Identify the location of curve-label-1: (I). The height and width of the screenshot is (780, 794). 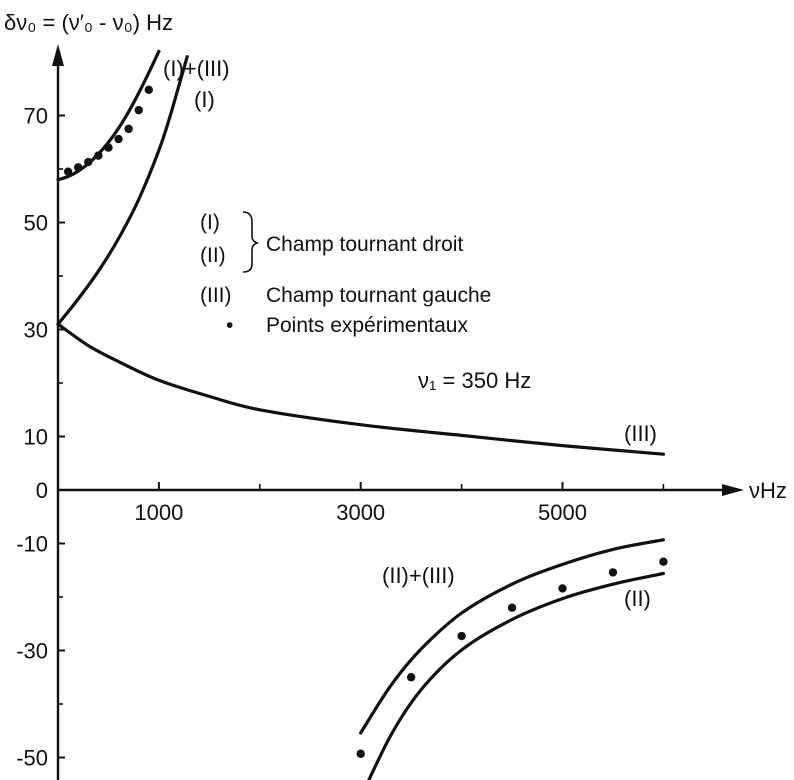
(204, 99).